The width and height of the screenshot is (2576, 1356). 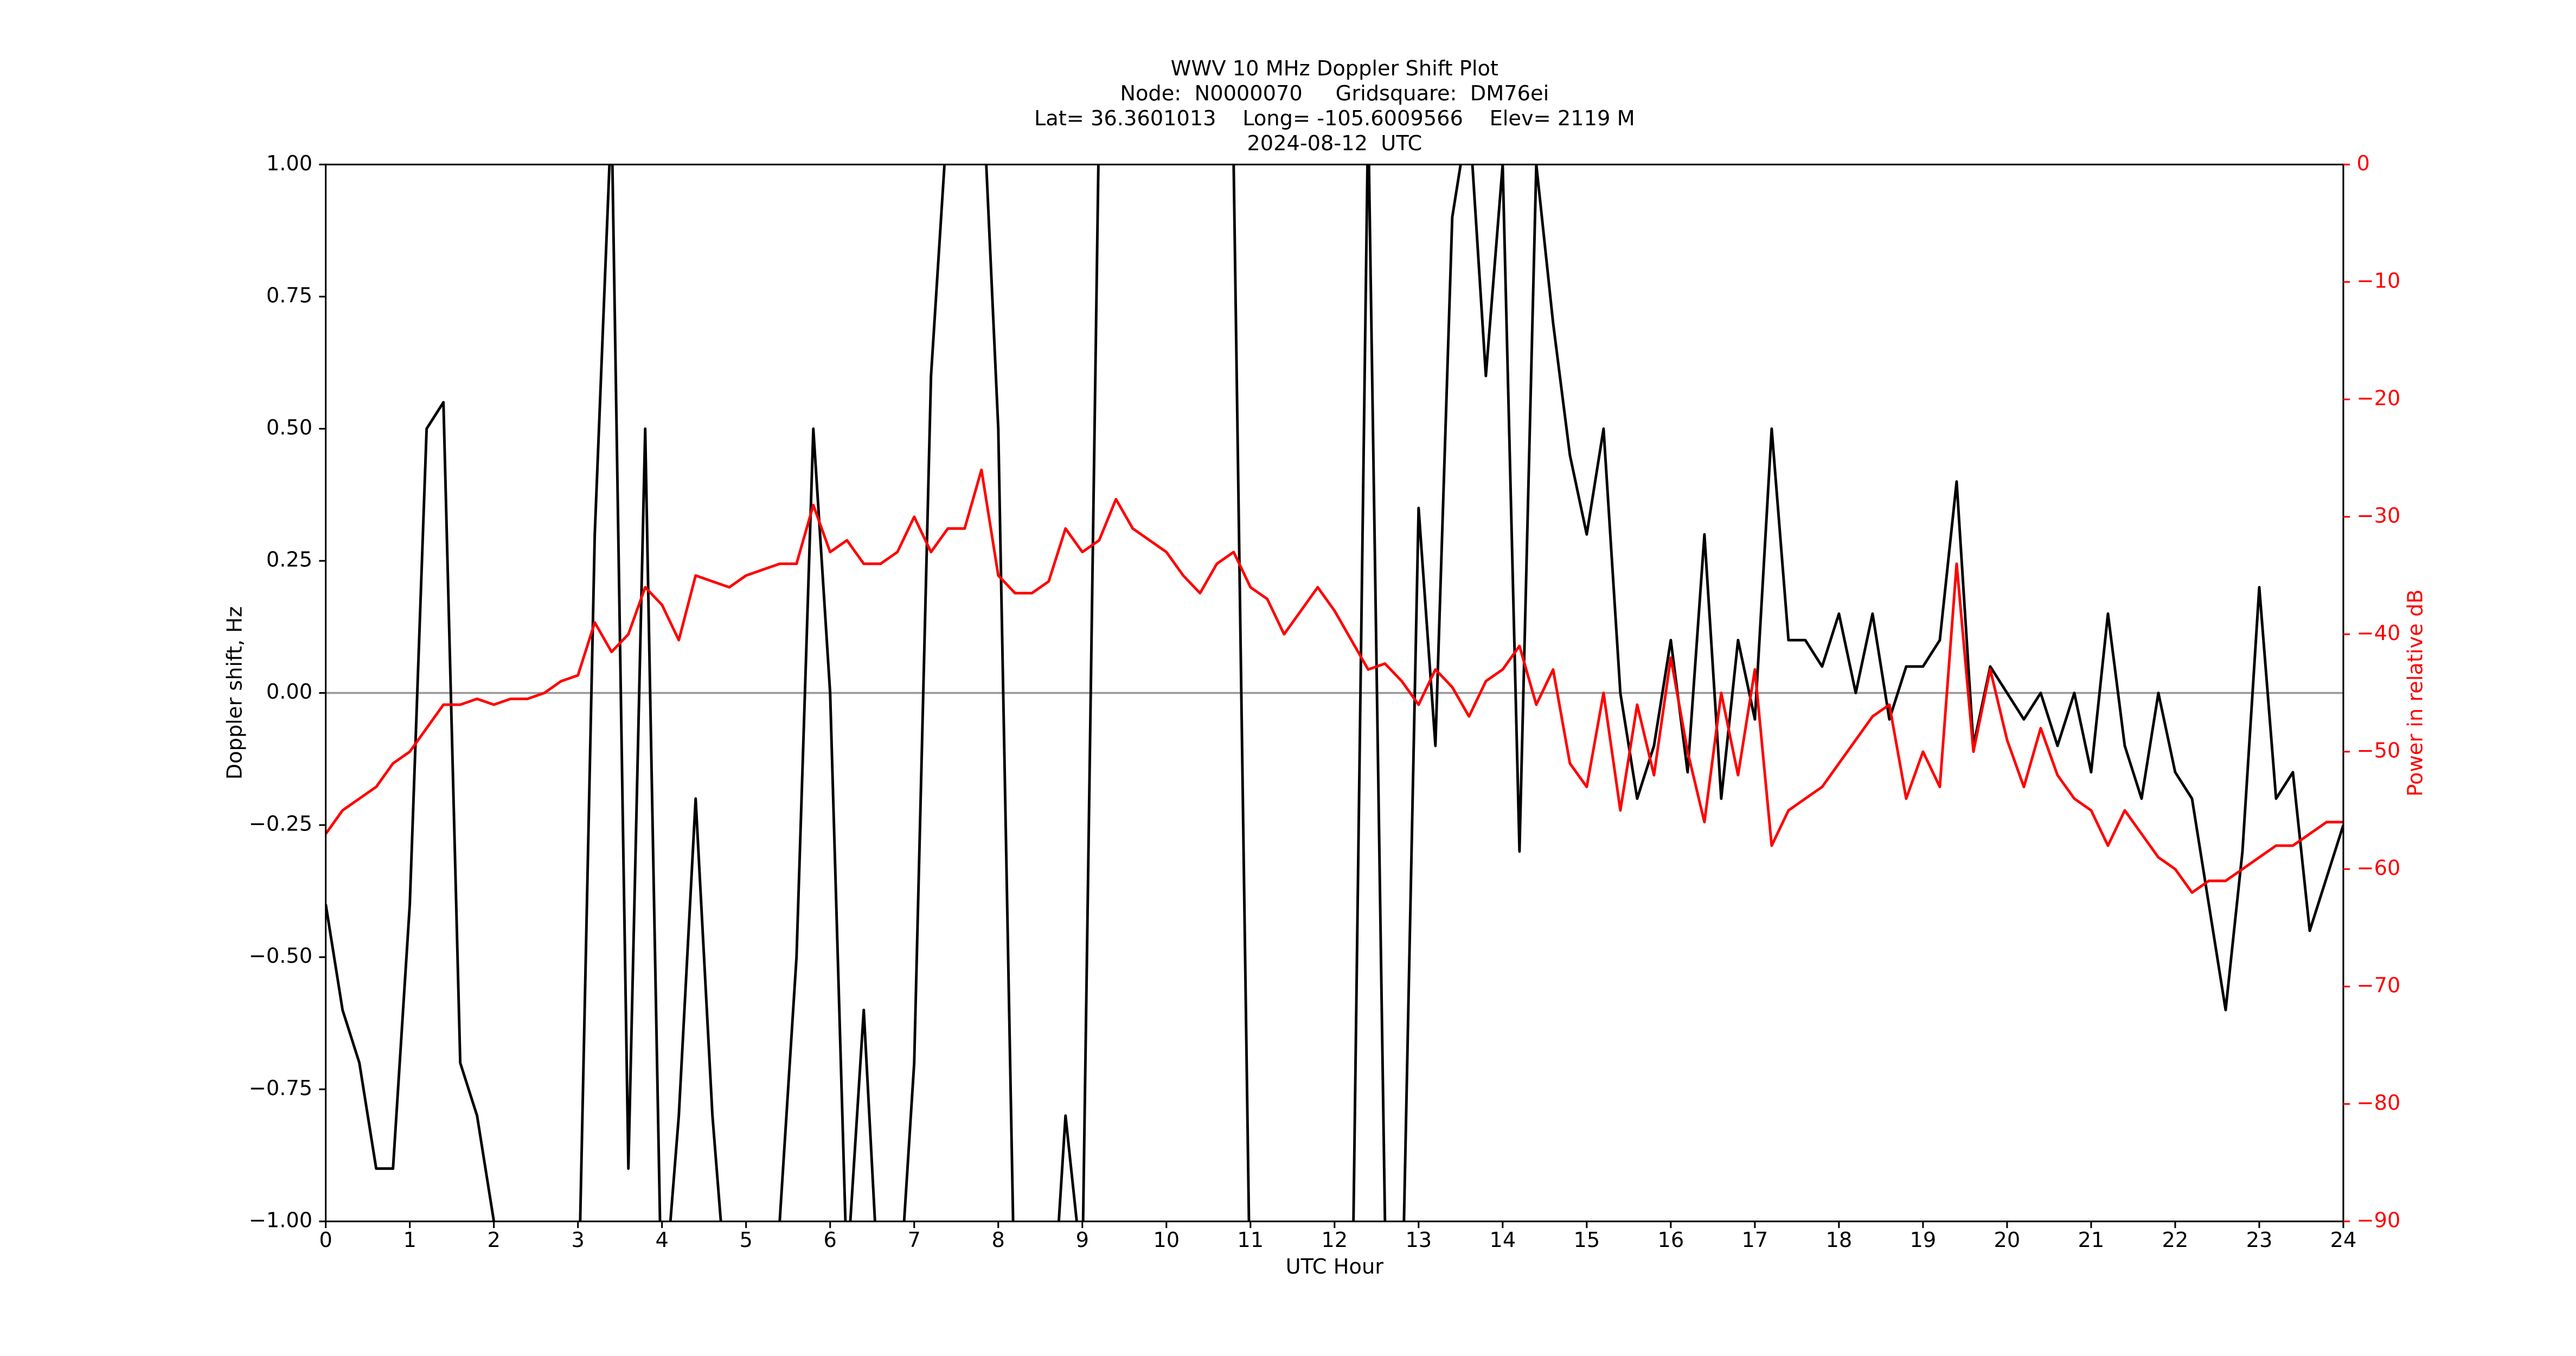 What do you see at coordinates (289, 560) in the screenshot?
I see `y-tick-label: 0.25` at bounding box center [289, 560].